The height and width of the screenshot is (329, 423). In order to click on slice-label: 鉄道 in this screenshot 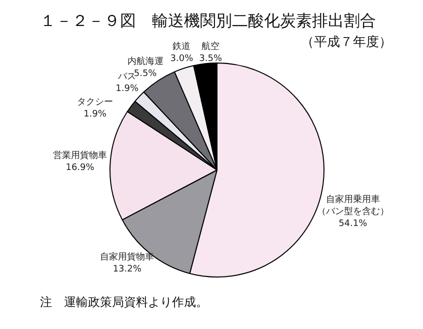, I will do `click(181, 46)`.